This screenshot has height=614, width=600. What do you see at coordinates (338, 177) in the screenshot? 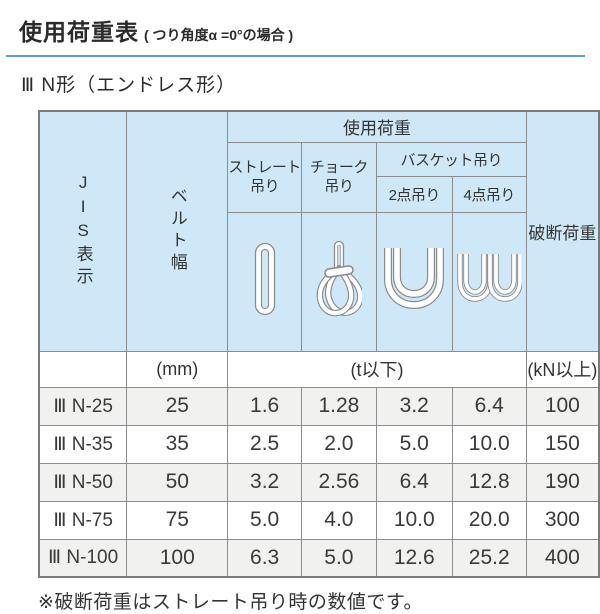
I see `col-header-choke: チョーク 吊り` at bounding box center [338, 177].